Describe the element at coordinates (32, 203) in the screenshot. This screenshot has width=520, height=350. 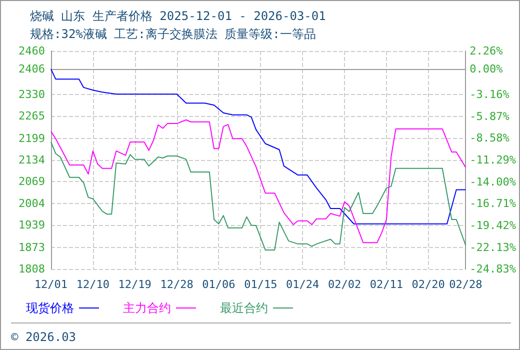
I see `y-tick-label: 2004` at that location.